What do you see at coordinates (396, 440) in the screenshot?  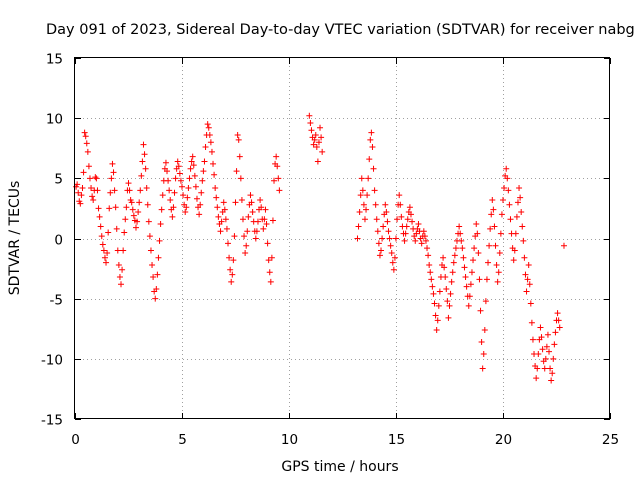 I see `x-tick-label: 15` at bounding box center [396, 440].